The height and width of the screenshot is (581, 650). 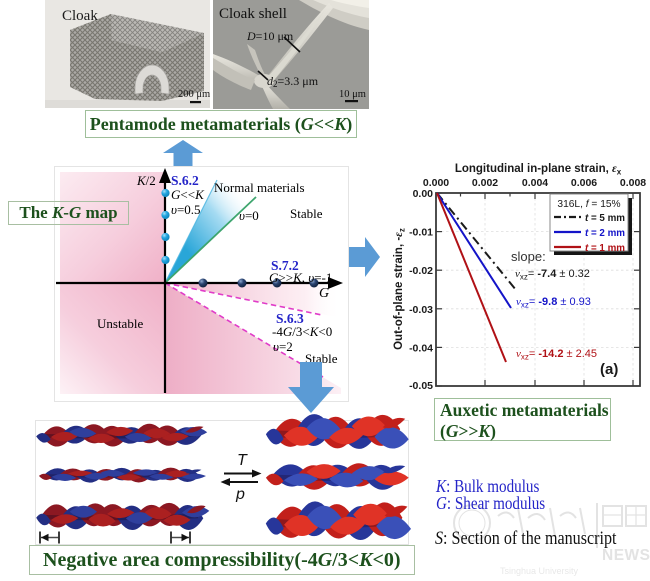 I want to click on svg-text: -0.03, so click(x=421, y=310).